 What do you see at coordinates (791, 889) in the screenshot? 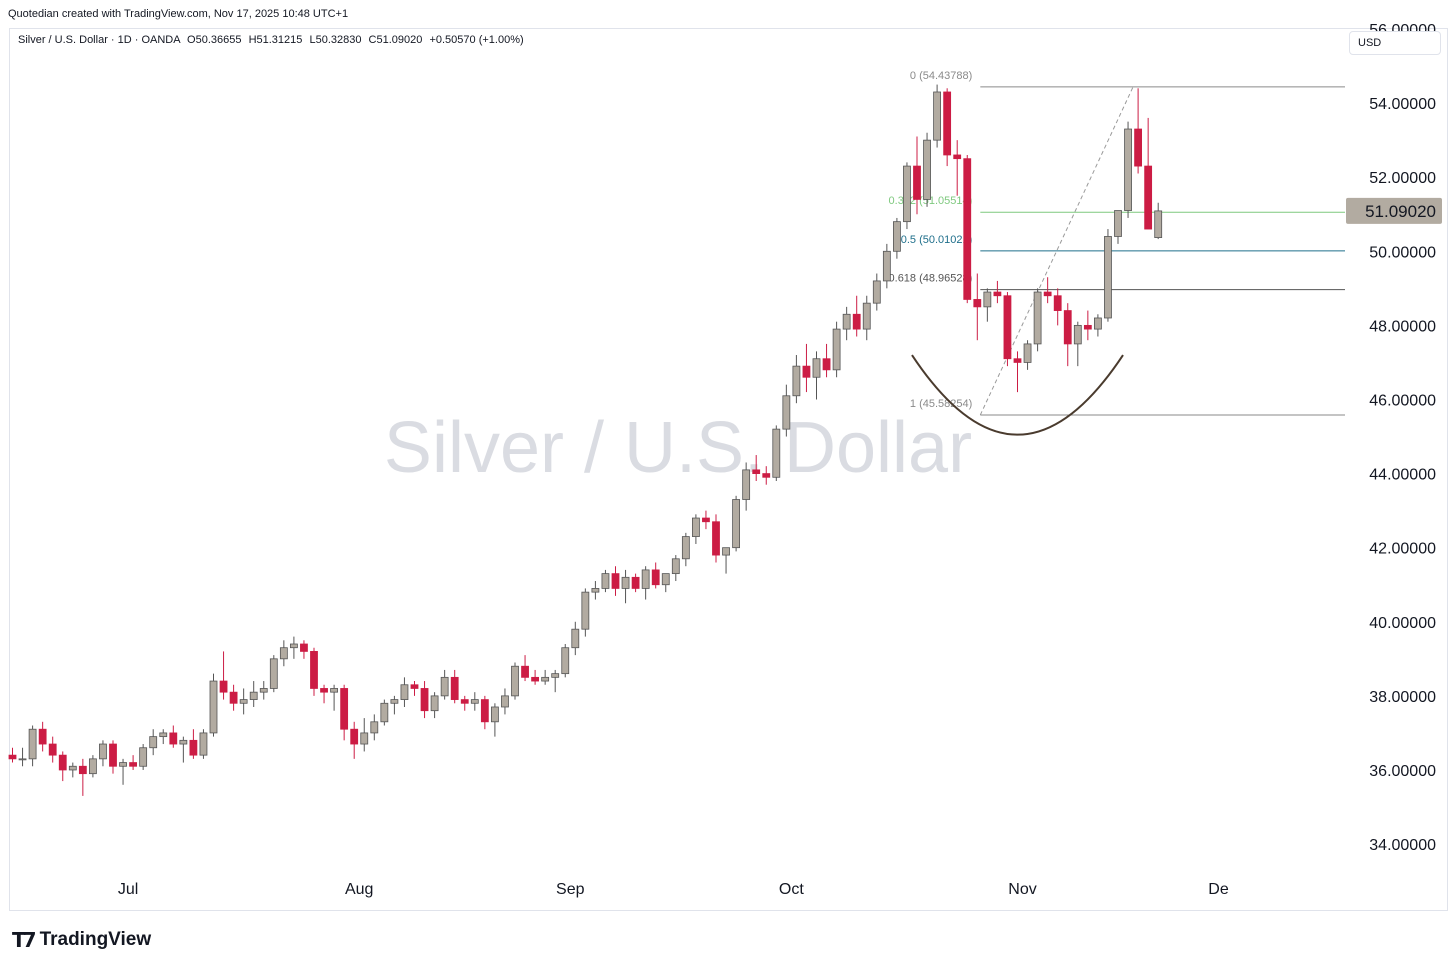
I see `x-tick-label: Oct` at bounding box center [791, 889].